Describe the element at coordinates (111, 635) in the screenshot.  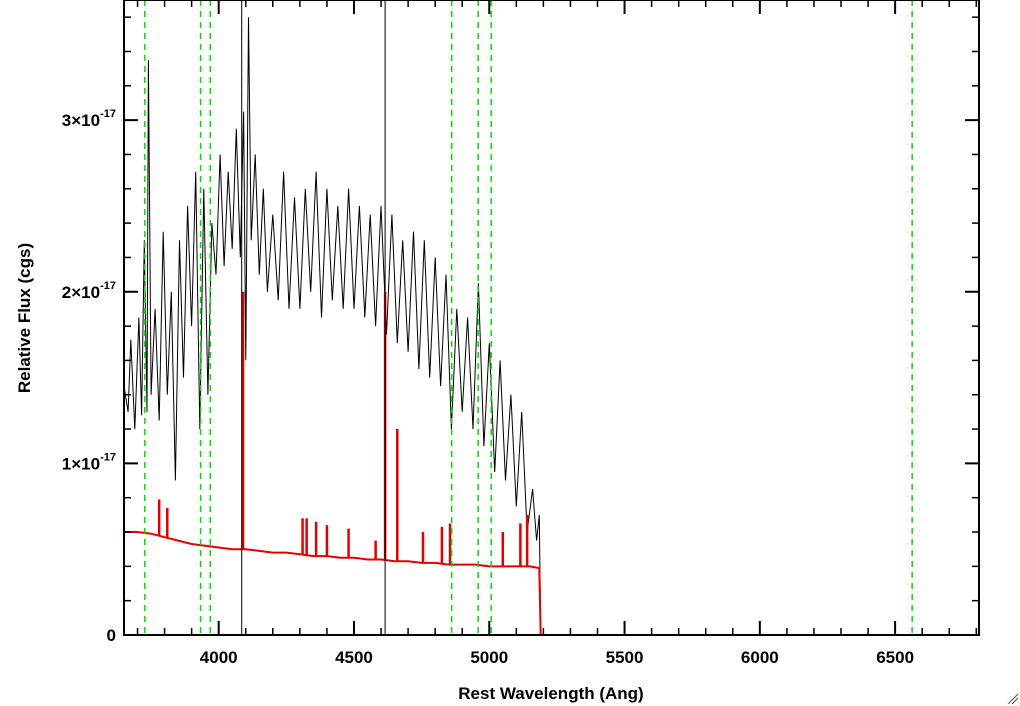
I see `y-tick-label: 0` at that location.